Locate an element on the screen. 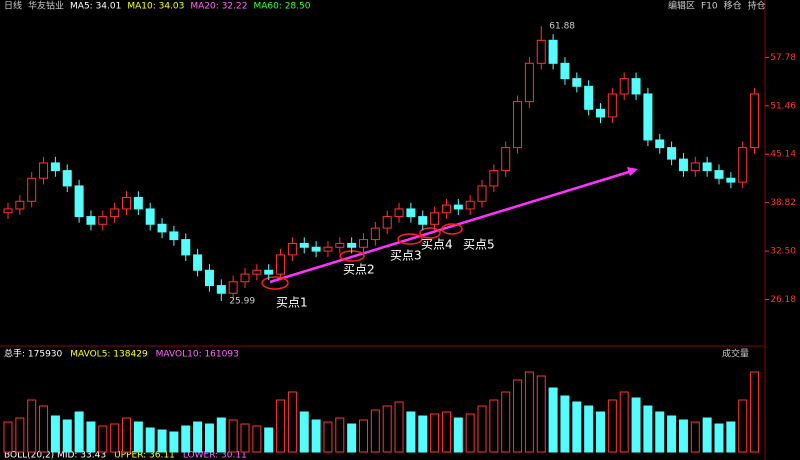 This screenshot has width=800, height=460. trend-arrow is located at coordinates (451, 226).